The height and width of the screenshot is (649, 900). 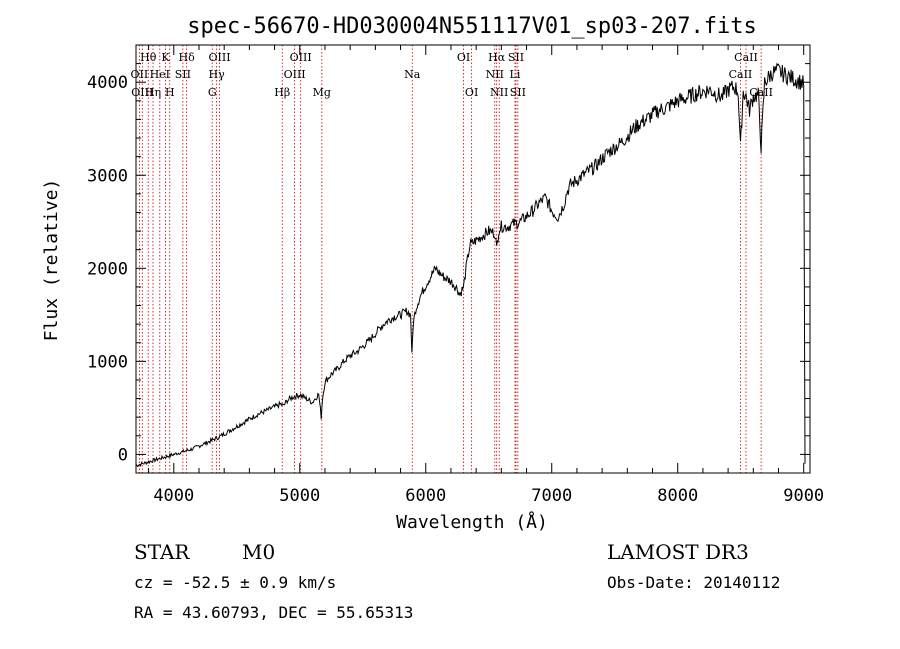 What do you see at coordinates (412, 74) in the screenshot?
I see `line-label-16: Na` at bounding box center [412, 74].